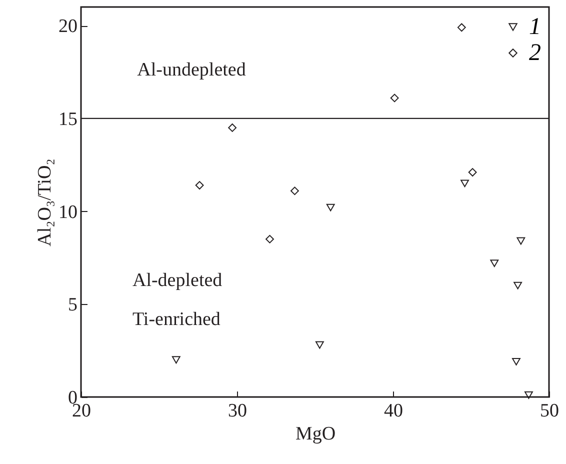 The height and width of the screenshot is (464, 566). Describe the element at coordinates (191, 69) in the screenshot. I see `annotation: Al-undepleted` at that location.